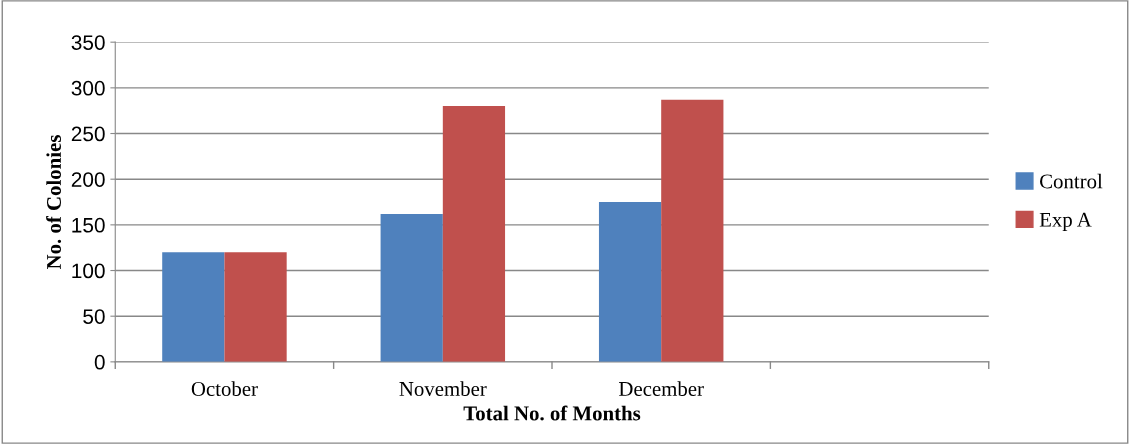  Describe the element at coordinates (1071, 181) in the screenshot. I see `legend-label: Control` at that location.